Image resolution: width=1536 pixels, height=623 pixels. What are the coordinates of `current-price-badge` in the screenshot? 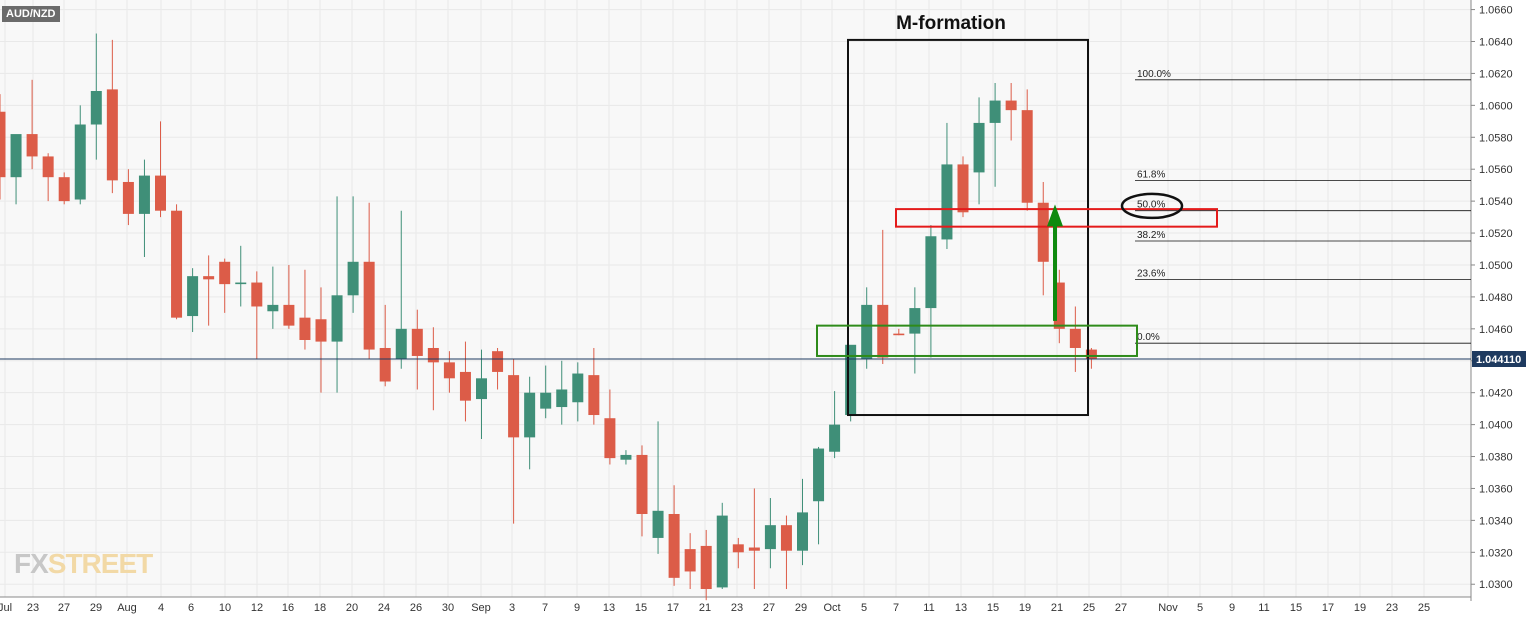 It's located at (1499, 358).